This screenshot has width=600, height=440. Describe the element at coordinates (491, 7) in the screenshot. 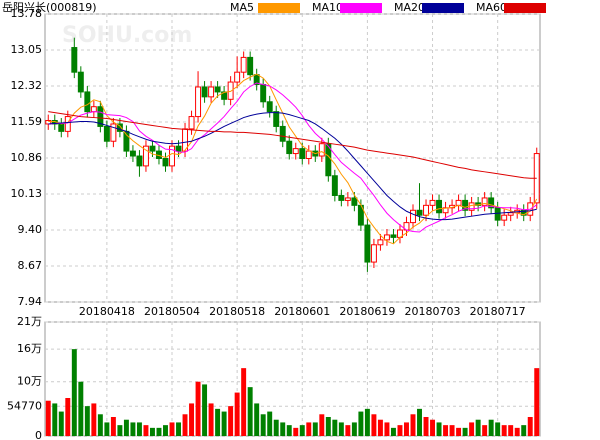

I see `legend-label: MA60` at that location.